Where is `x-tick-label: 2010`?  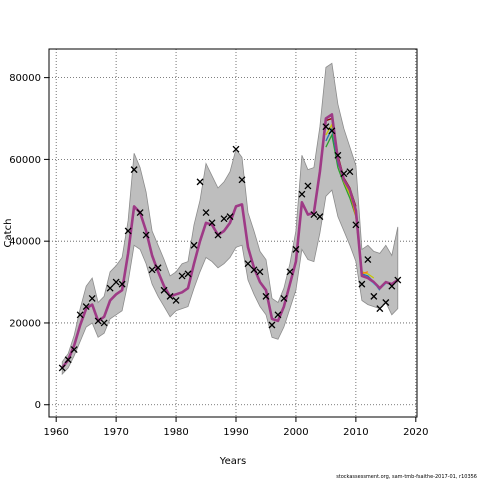
x-tick-label: 2010 is located at coordinates (355, 432).